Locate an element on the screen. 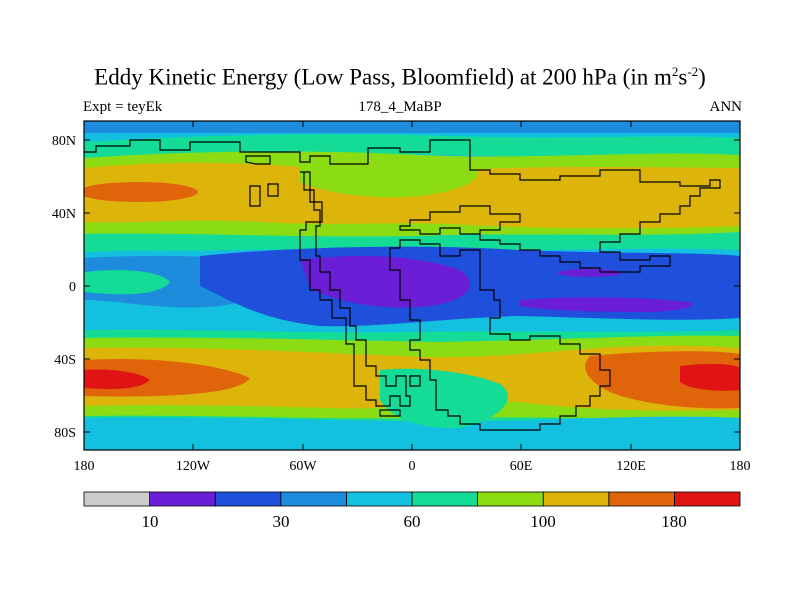 Image resolution: width=800 pixels, height=600 pixels. tropical-min-indian-north is located at coordinates (590, 273).